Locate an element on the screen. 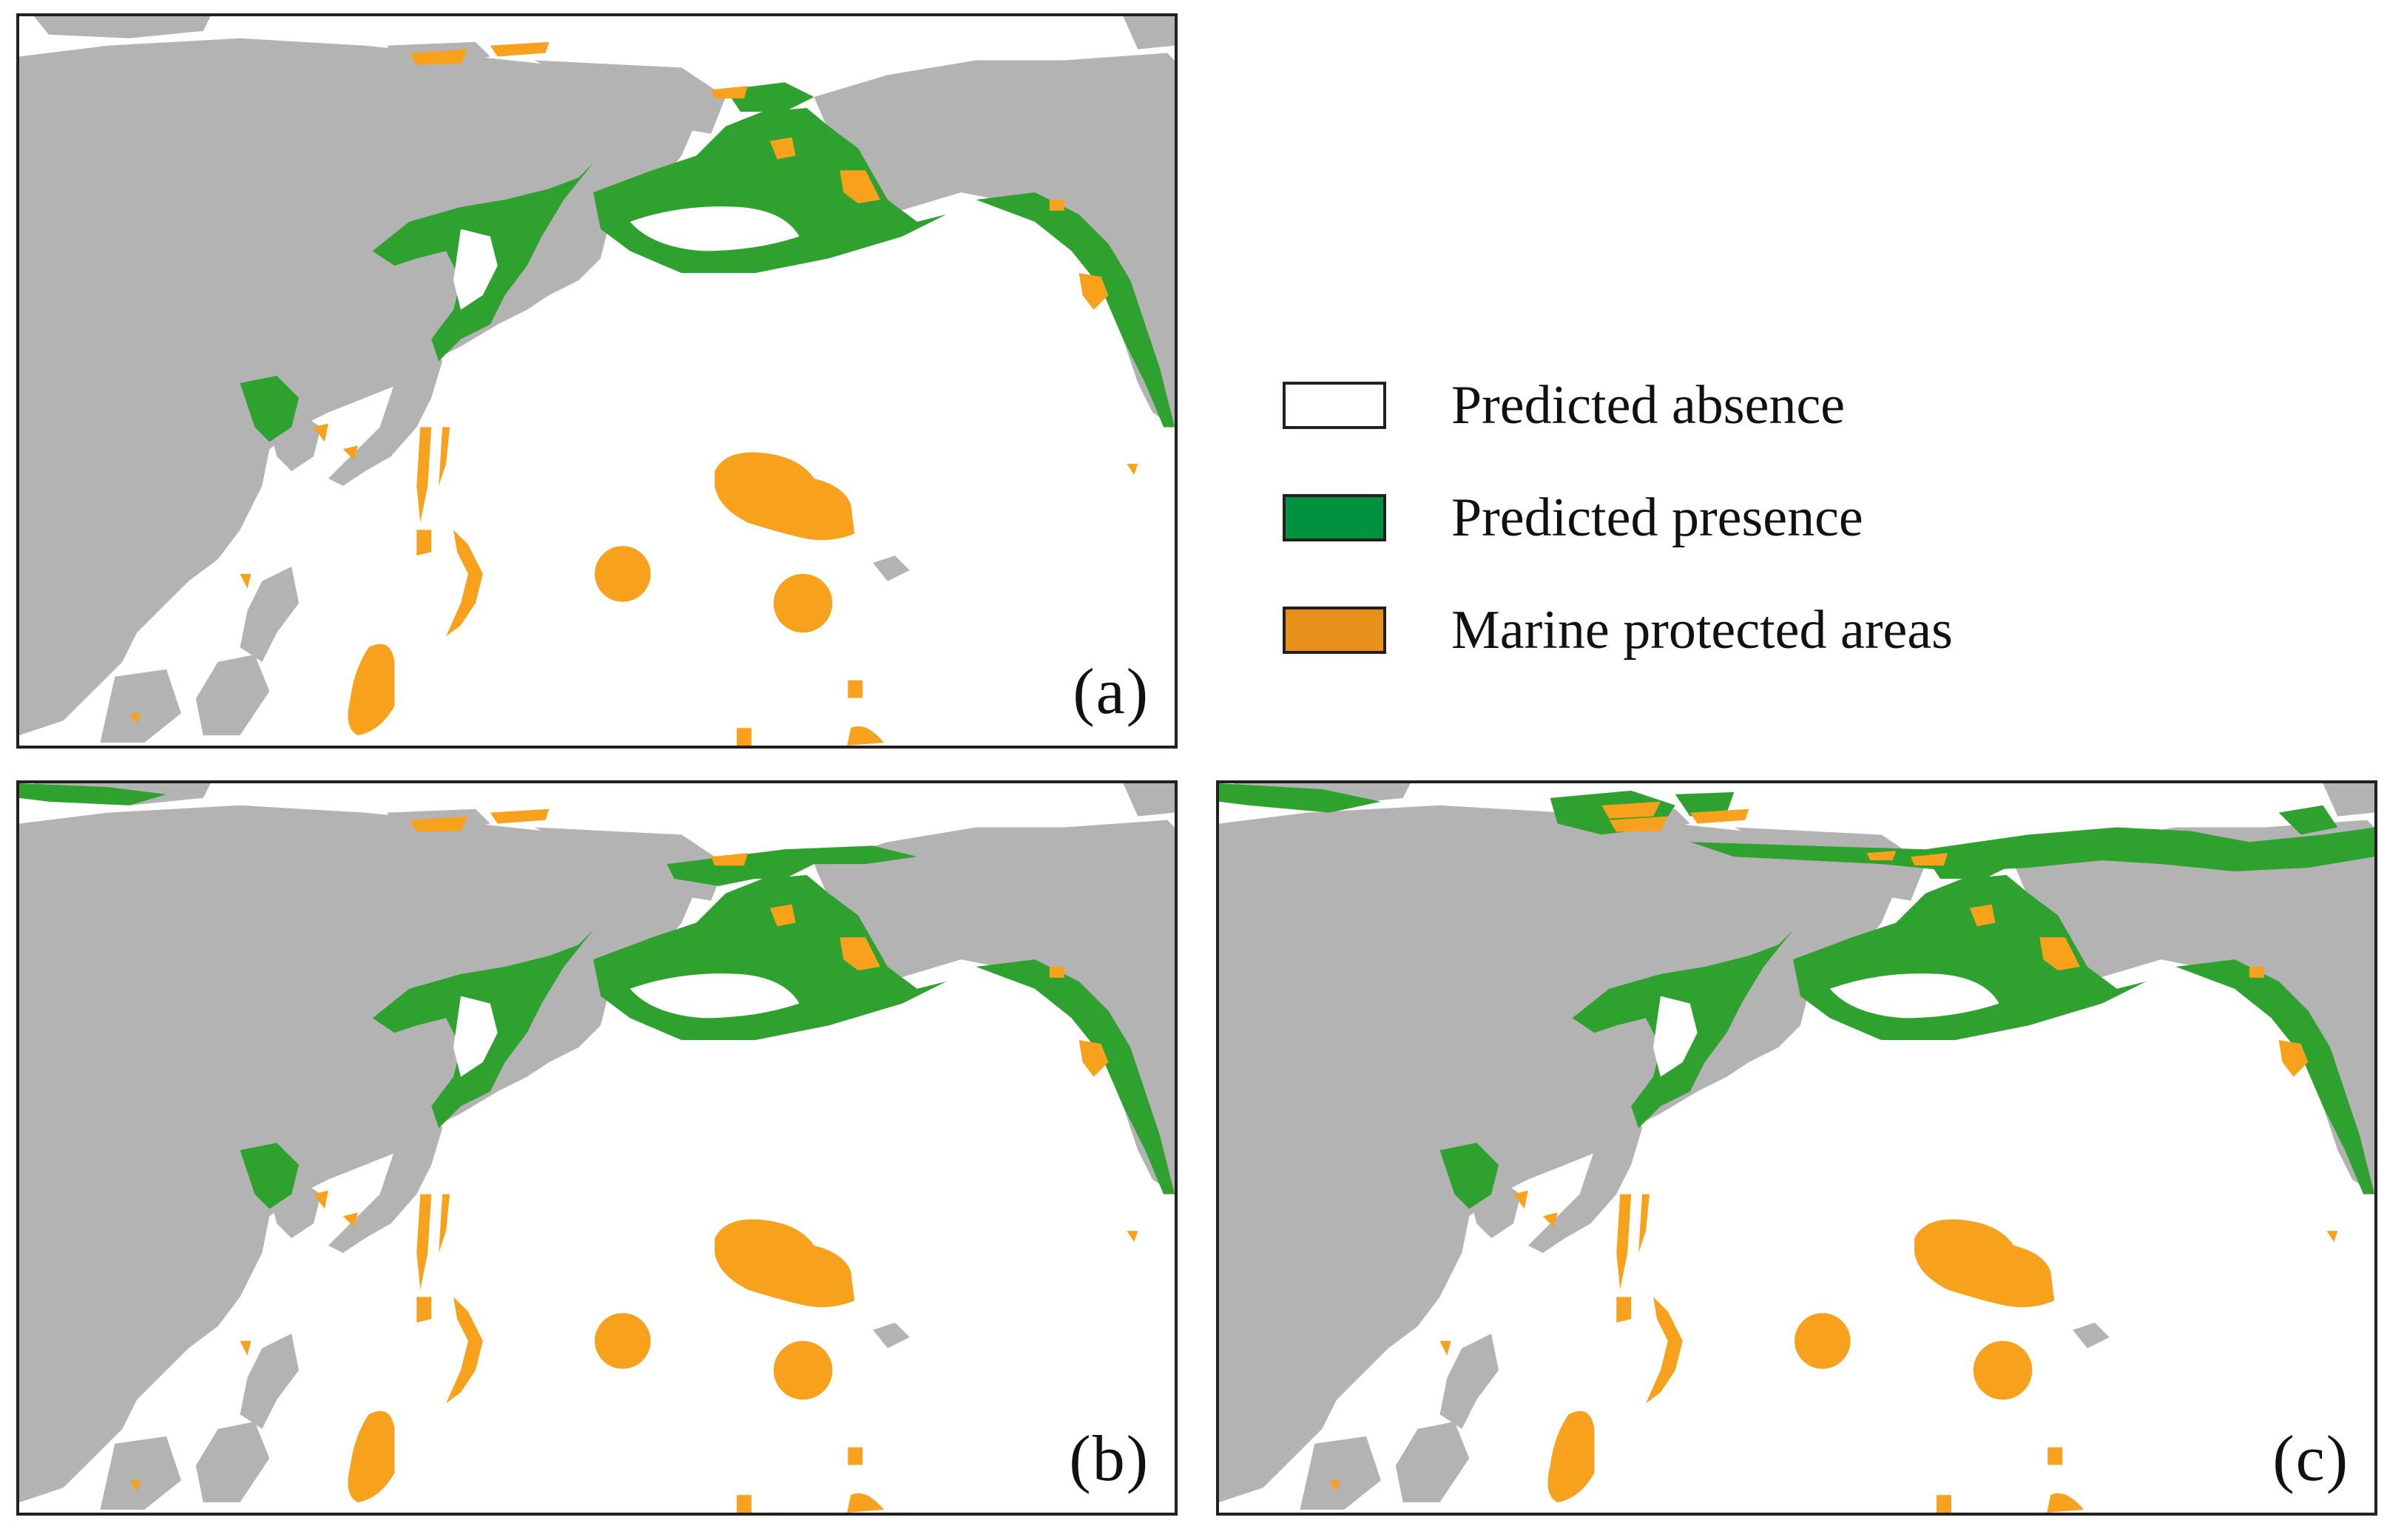 The image size is (2387, 1540). legend-swatch-presence is located at coordinates (1334, 517).